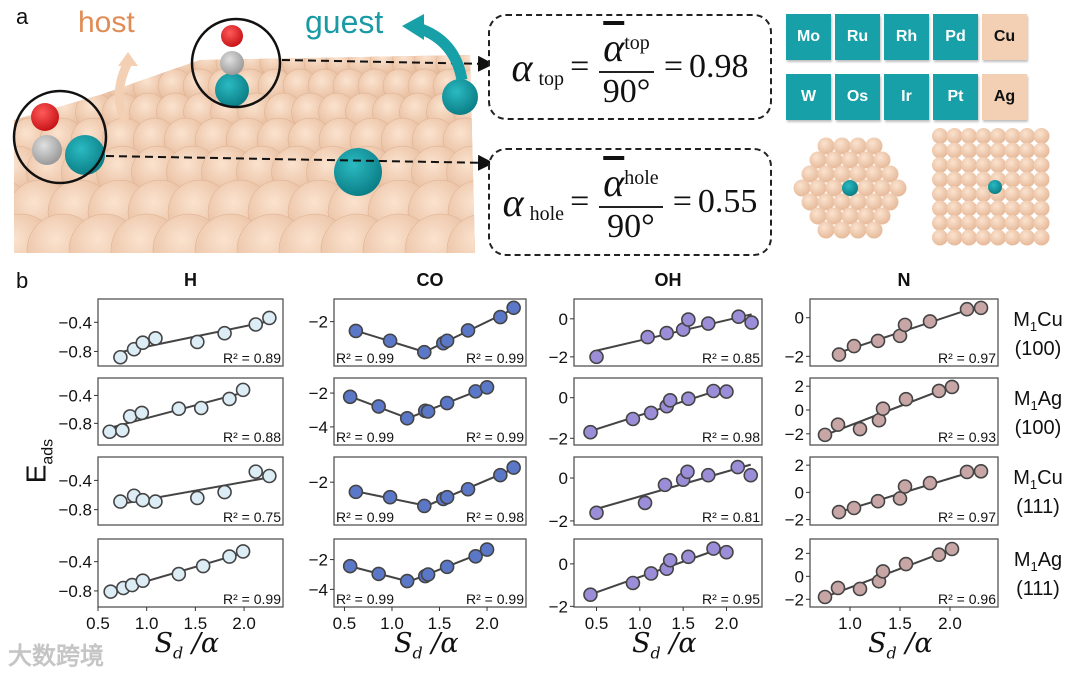  What do you see at coordinates (252, 358) in the screenshot?
I see `r-squared-label: R² = 0.89` at bounding box center [252, 358].